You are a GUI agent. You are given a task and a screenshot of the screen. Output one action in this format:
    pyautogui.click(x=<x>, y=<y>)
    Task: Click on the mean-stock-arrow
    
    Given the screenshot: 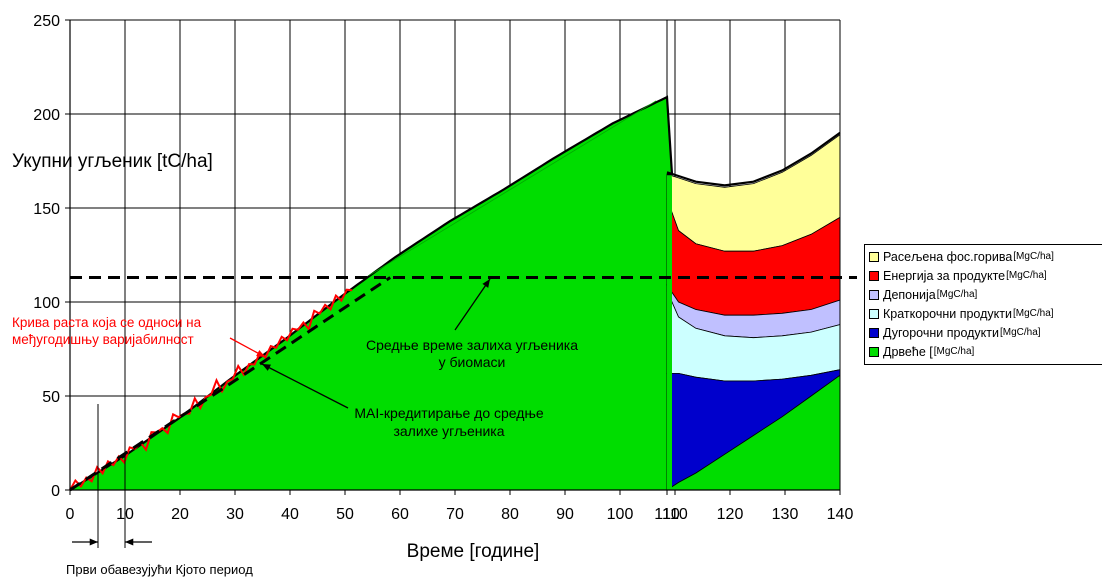 What is the action you would take?
    pyautogui.click(x=472, y=304)
    